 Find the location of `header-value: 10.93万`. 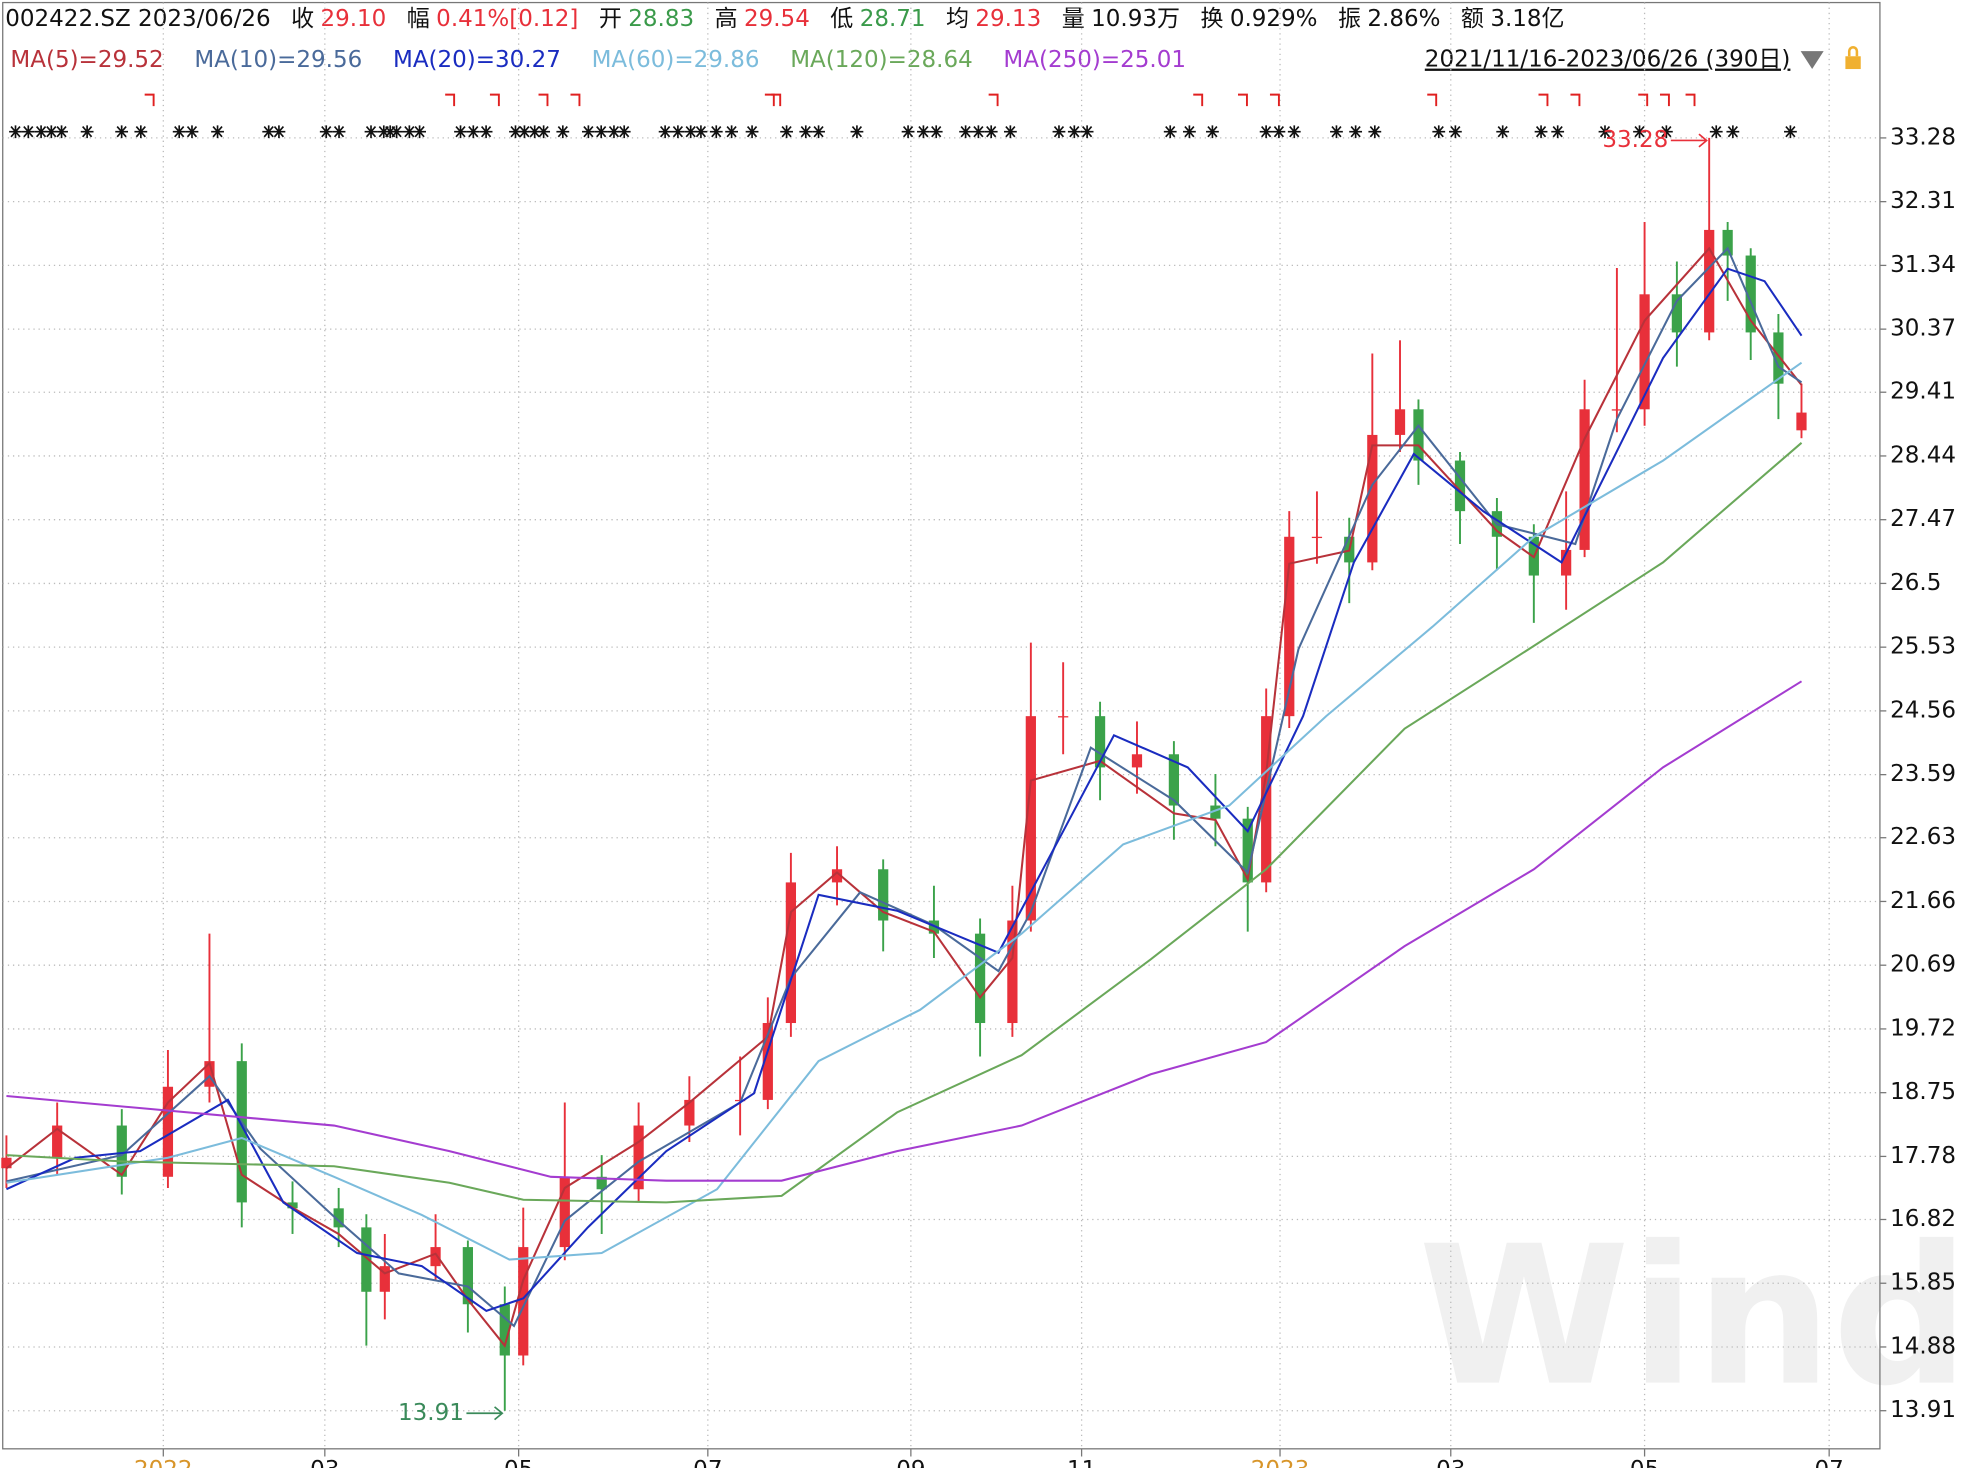

header-value: 10.93万 is located at coordinates (1135, 19).